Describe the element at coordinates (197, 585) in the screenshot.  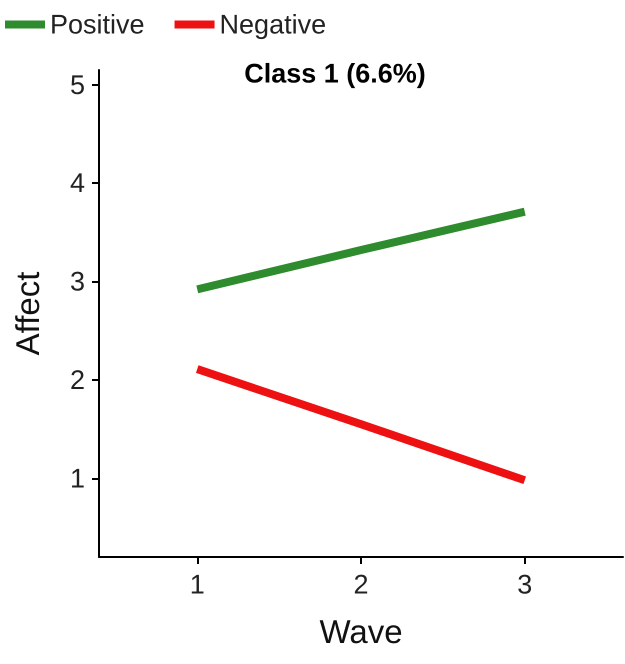
I see `x-tick-label: 1` at that location.